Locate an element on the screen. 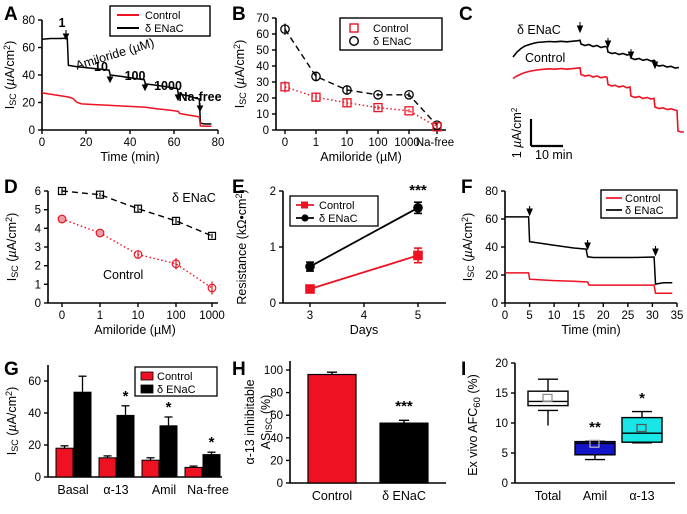  panel-h-ytick-60: 60 is located at coordinates (276, 416).